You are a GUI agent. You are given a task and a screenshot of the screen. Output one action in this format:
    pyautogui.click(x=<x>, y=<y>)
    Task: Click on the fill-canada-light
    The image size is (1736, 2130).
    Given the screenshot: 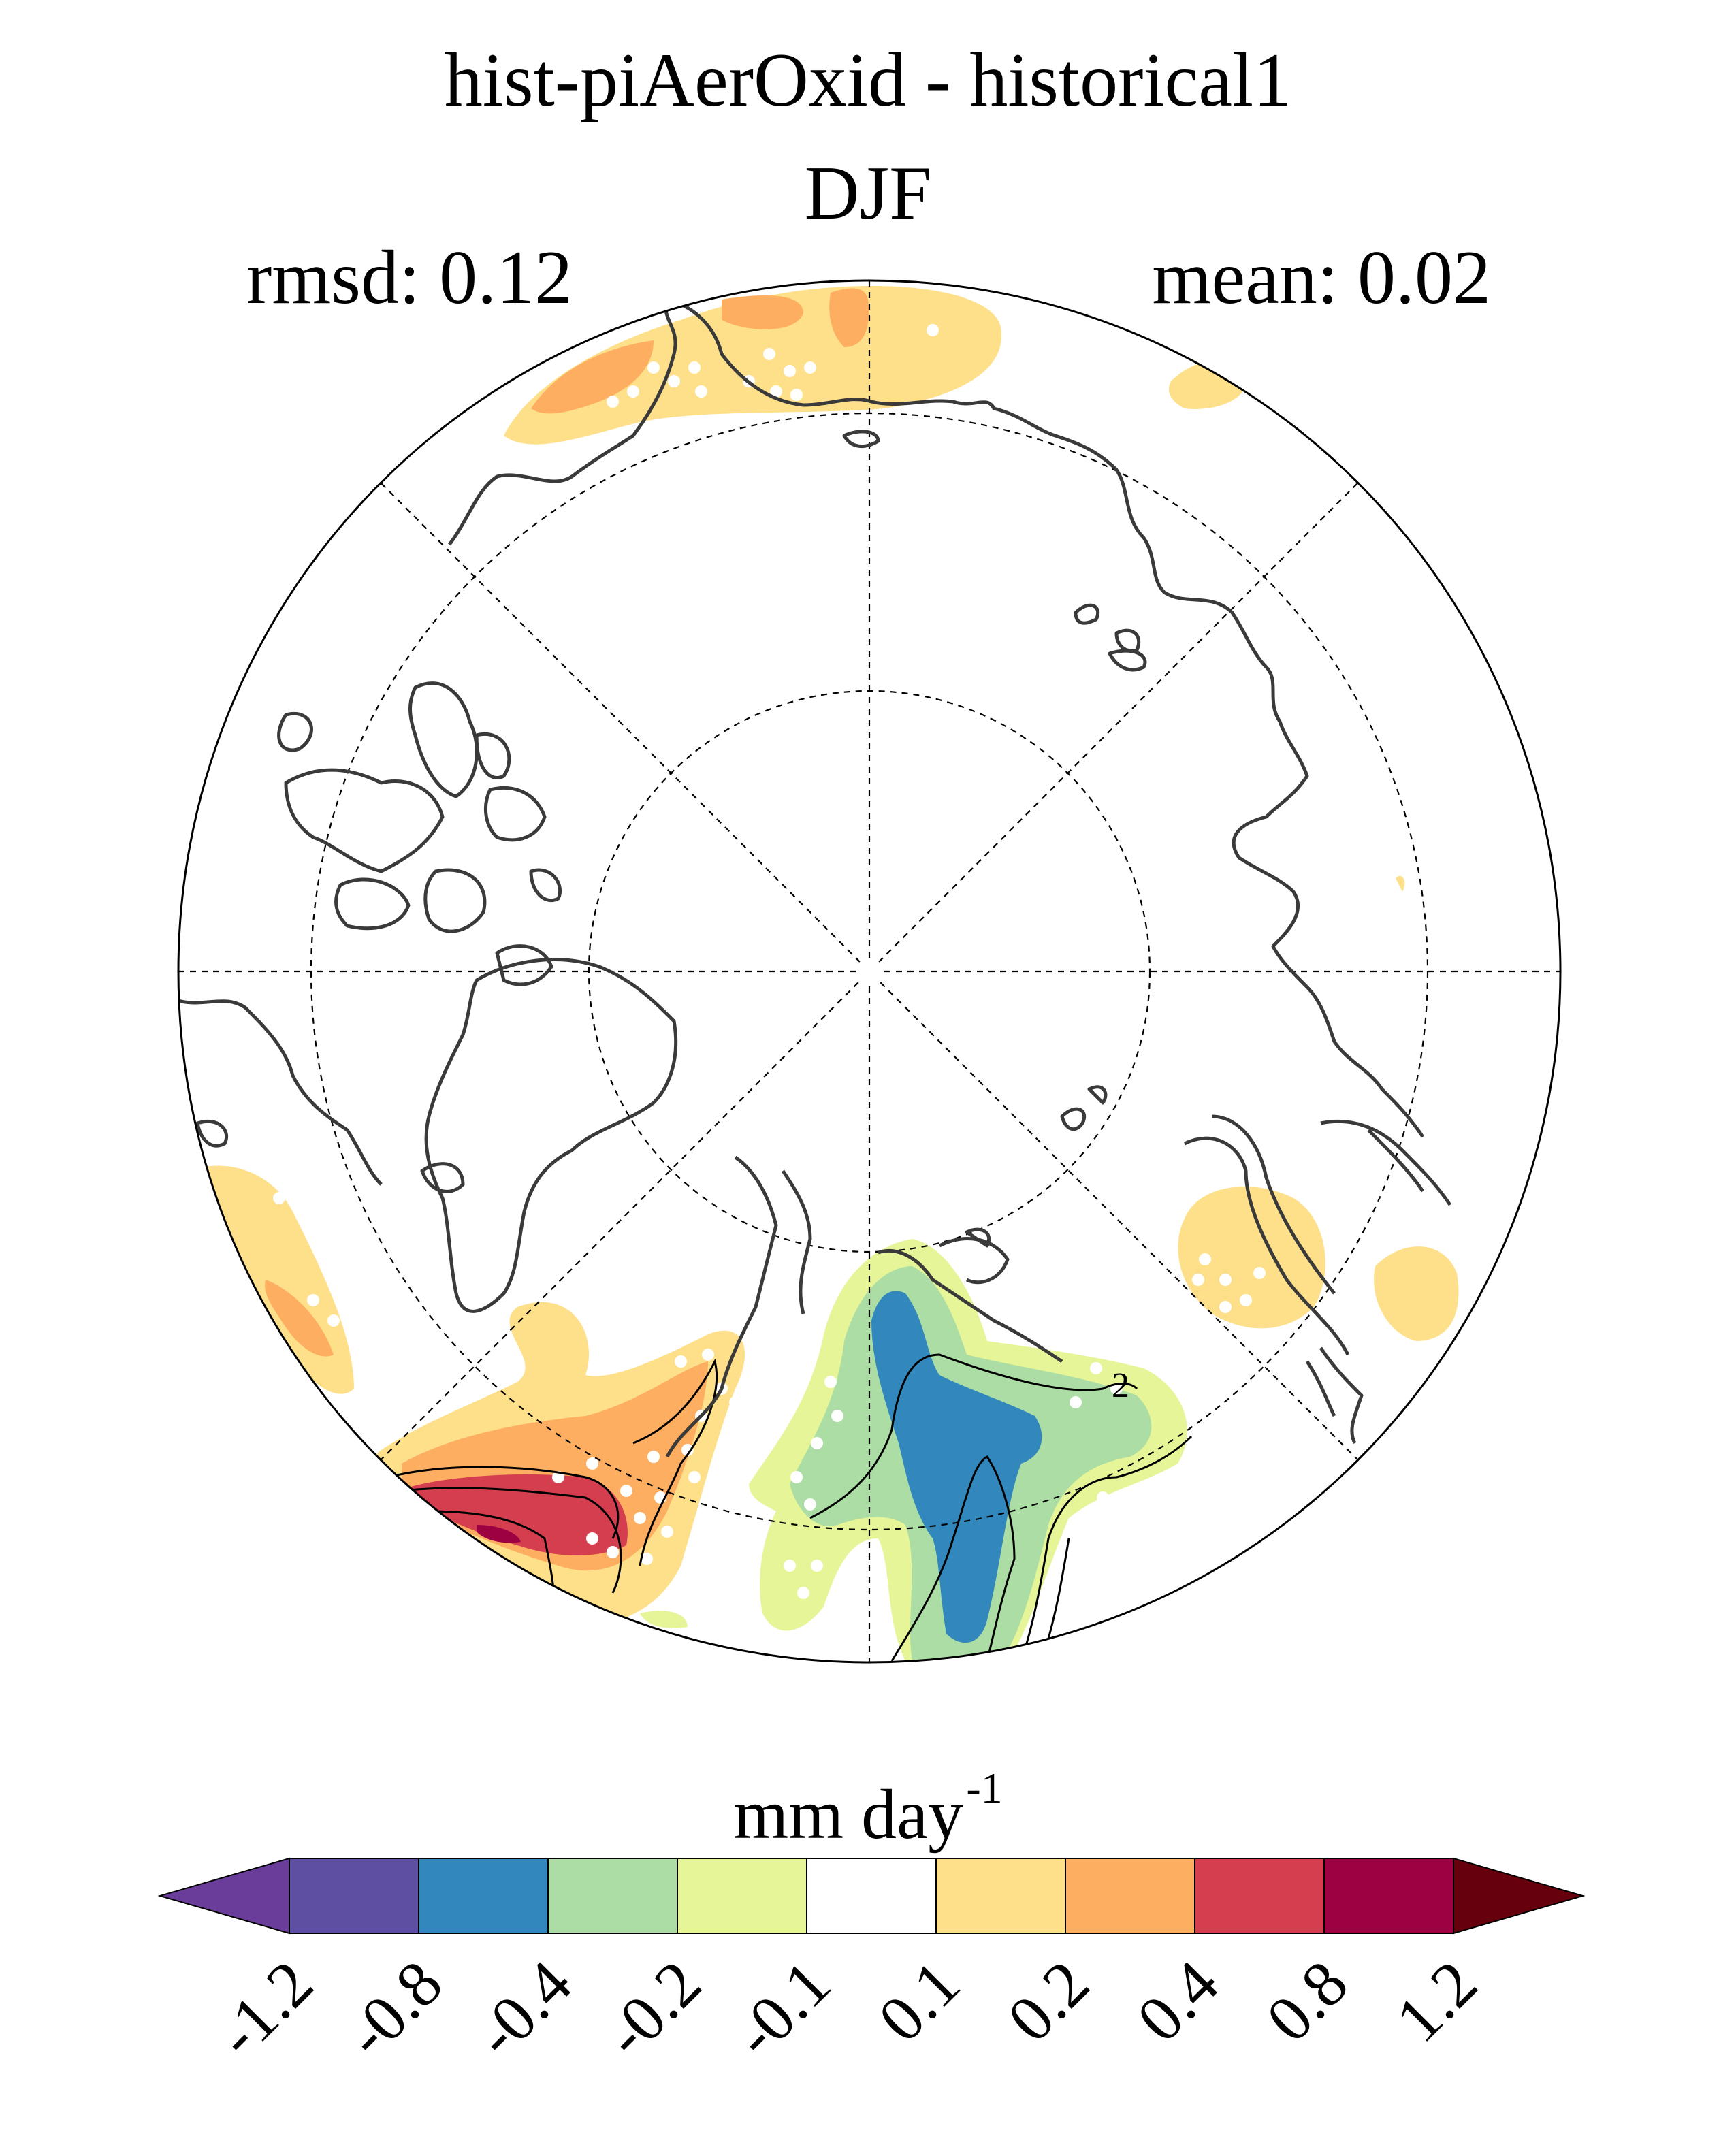 What is the action you would take?
    pyautogui.click(x=269, y=1279)
    